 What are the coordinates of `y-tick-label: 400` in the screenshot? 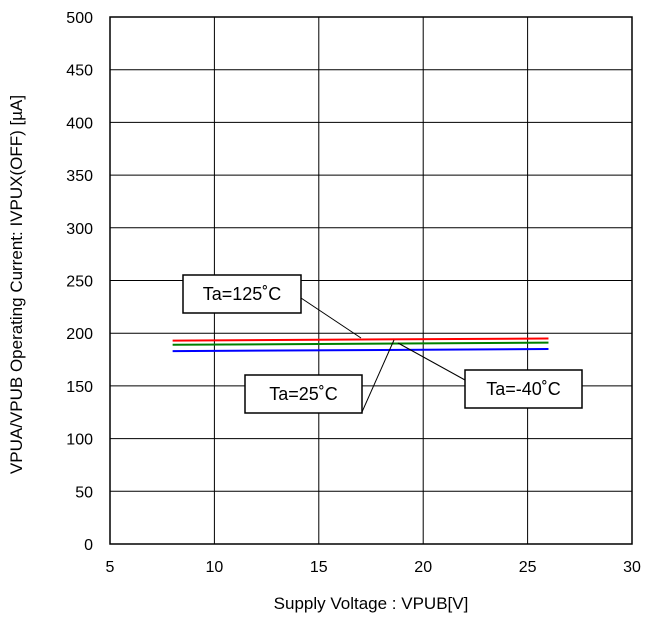 It's located at (79, 123).